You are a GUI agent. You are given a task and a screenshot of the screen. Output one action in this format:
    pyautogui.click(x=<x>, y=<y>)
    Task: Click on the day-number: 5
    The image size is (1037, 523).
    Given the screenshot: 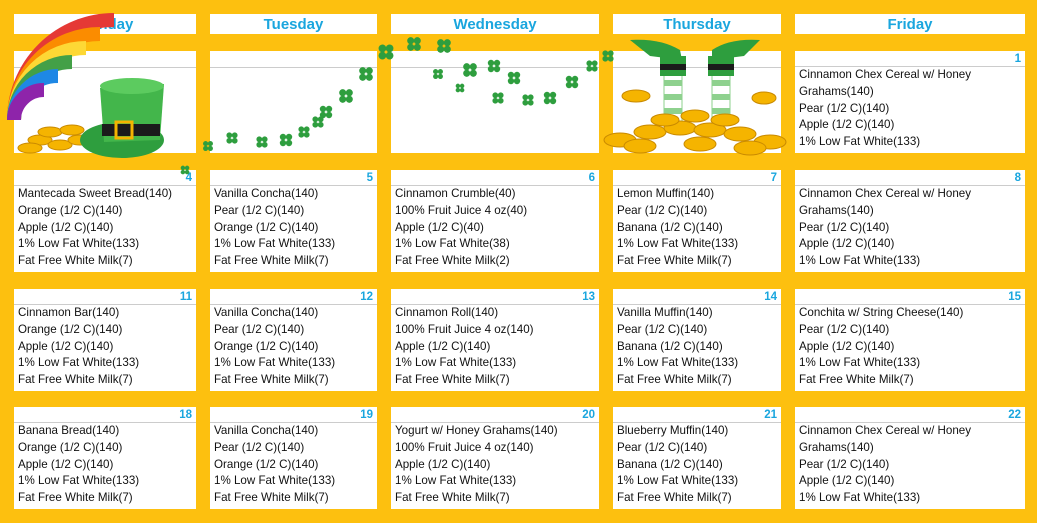 What is the action you would take?
    pyautogui.click(x=293, y=178)
    